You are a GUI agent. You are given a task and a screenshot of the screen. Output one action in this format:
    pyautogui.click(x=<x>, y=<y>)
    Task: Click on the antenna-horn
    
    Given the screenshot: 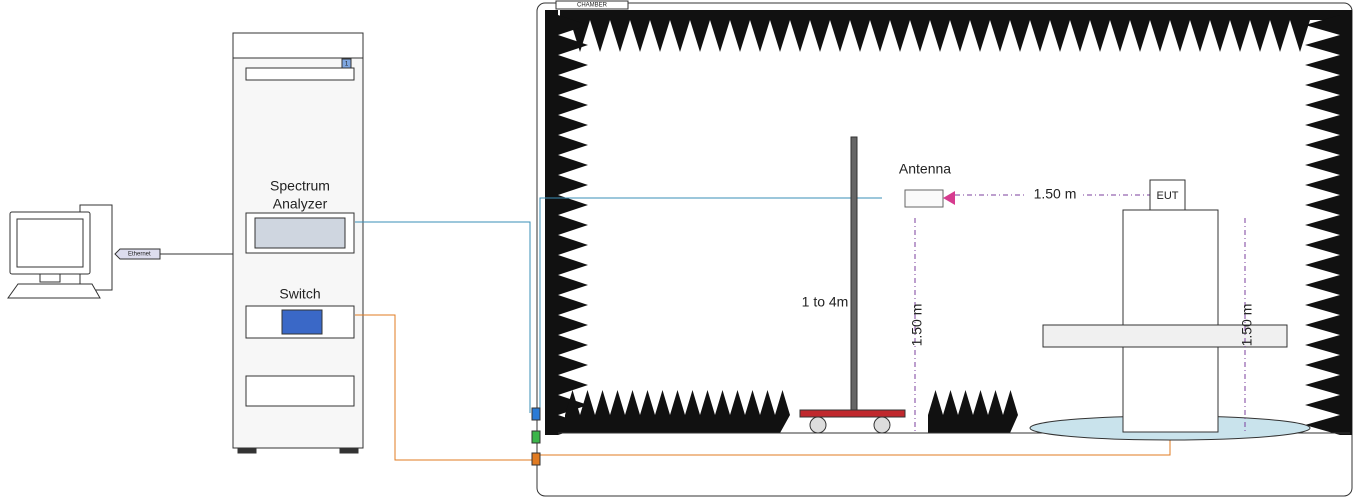 What is the action you would take?
    pyautogui.click(x=949, y=198)
    